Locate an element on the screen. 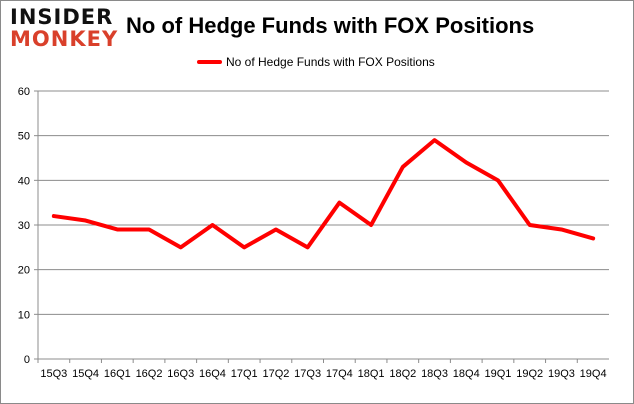 This screenshot has height=404, width=634. x-tick-label: 16Q4 is located at coordinates (212, 374).